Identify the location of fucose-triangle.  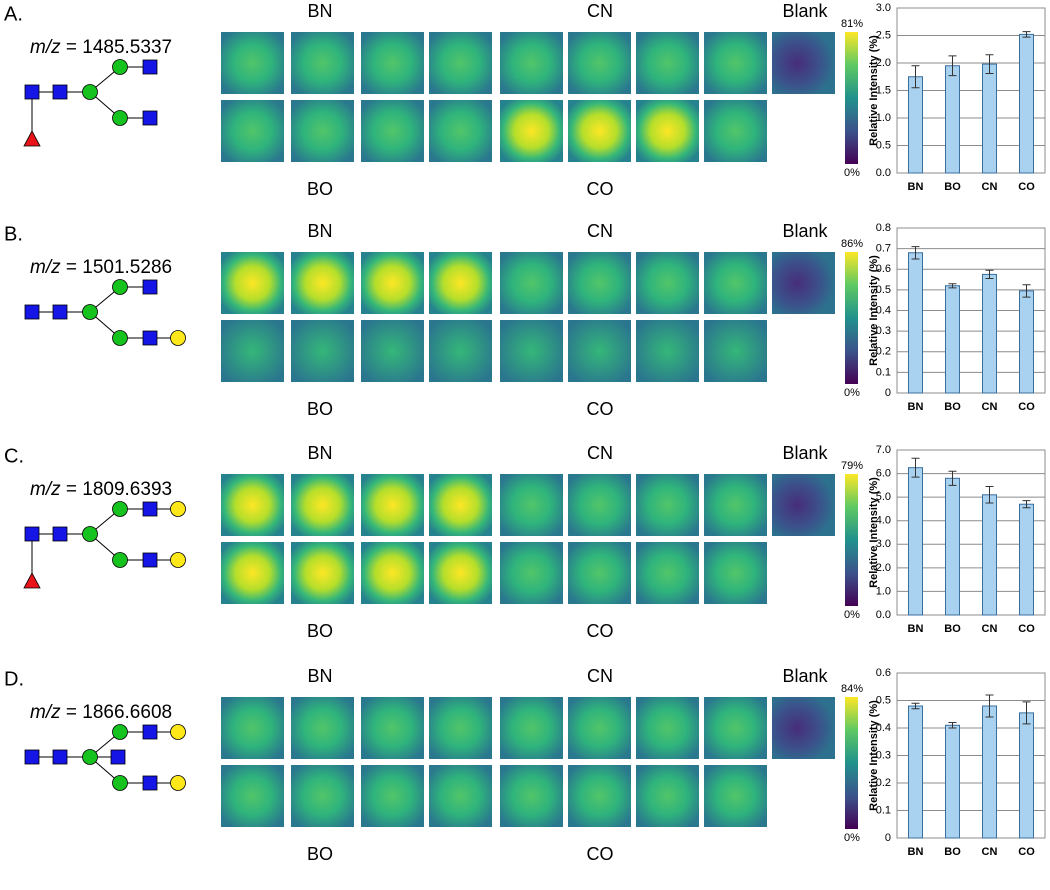
(32, 138).